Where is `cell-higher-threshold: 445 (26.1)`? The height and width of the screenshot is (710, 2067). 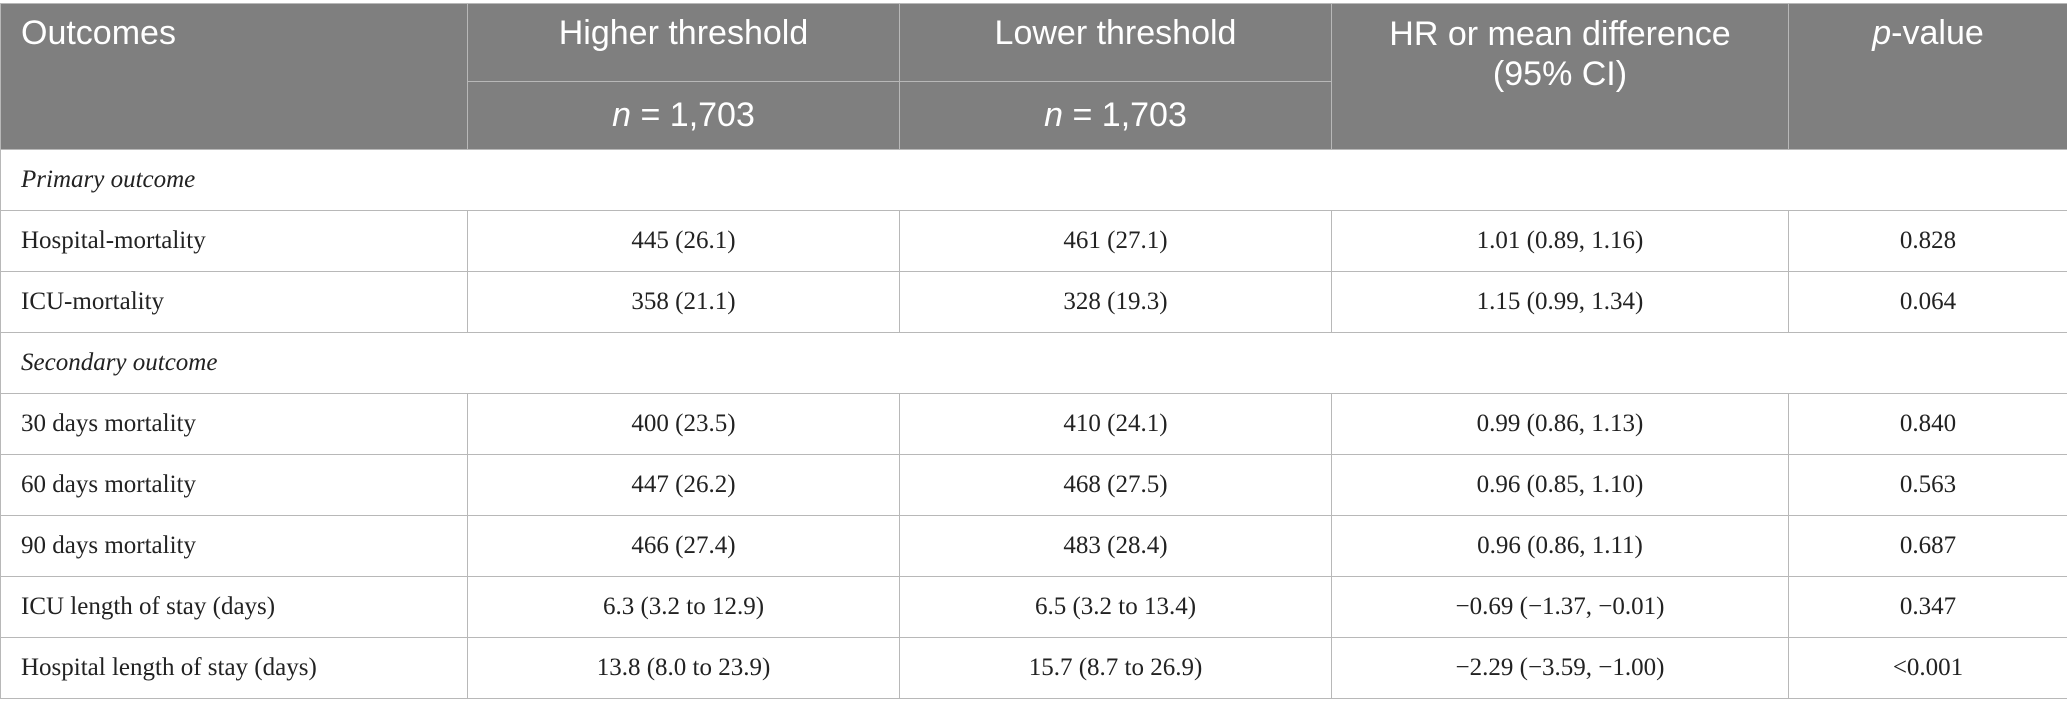 cell-higher-threshold: 445 (26.1) is located at coordinates (683, 241).